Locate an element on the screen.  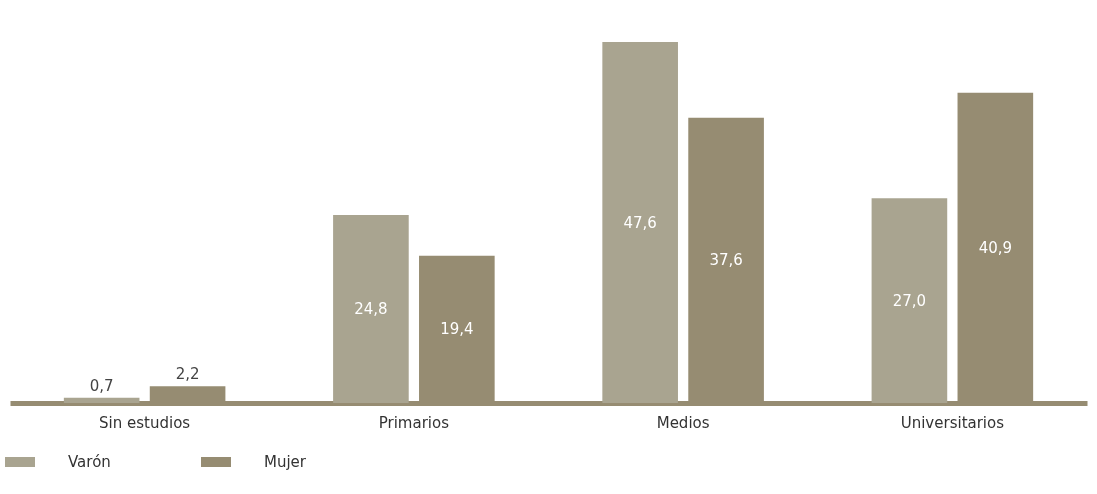
data-label: 19,4 is located at coordinates (457, 329).